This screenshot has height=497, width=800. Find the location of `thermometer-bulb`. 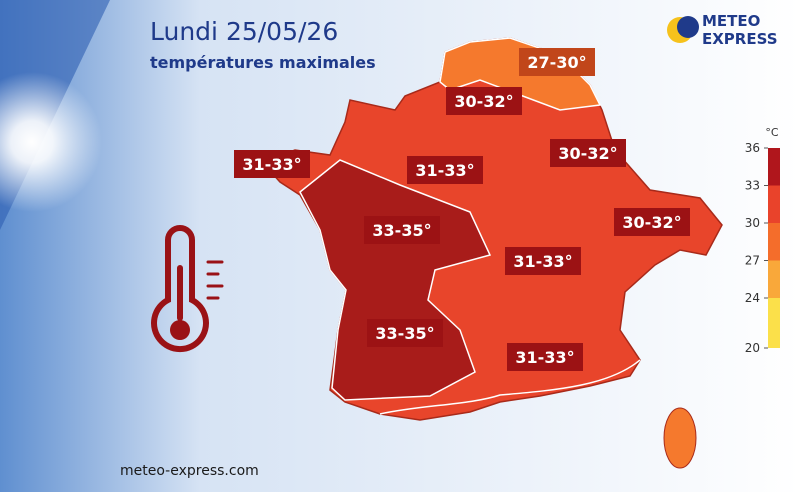

thermometer-bulb is located at coordinates (180, 330).